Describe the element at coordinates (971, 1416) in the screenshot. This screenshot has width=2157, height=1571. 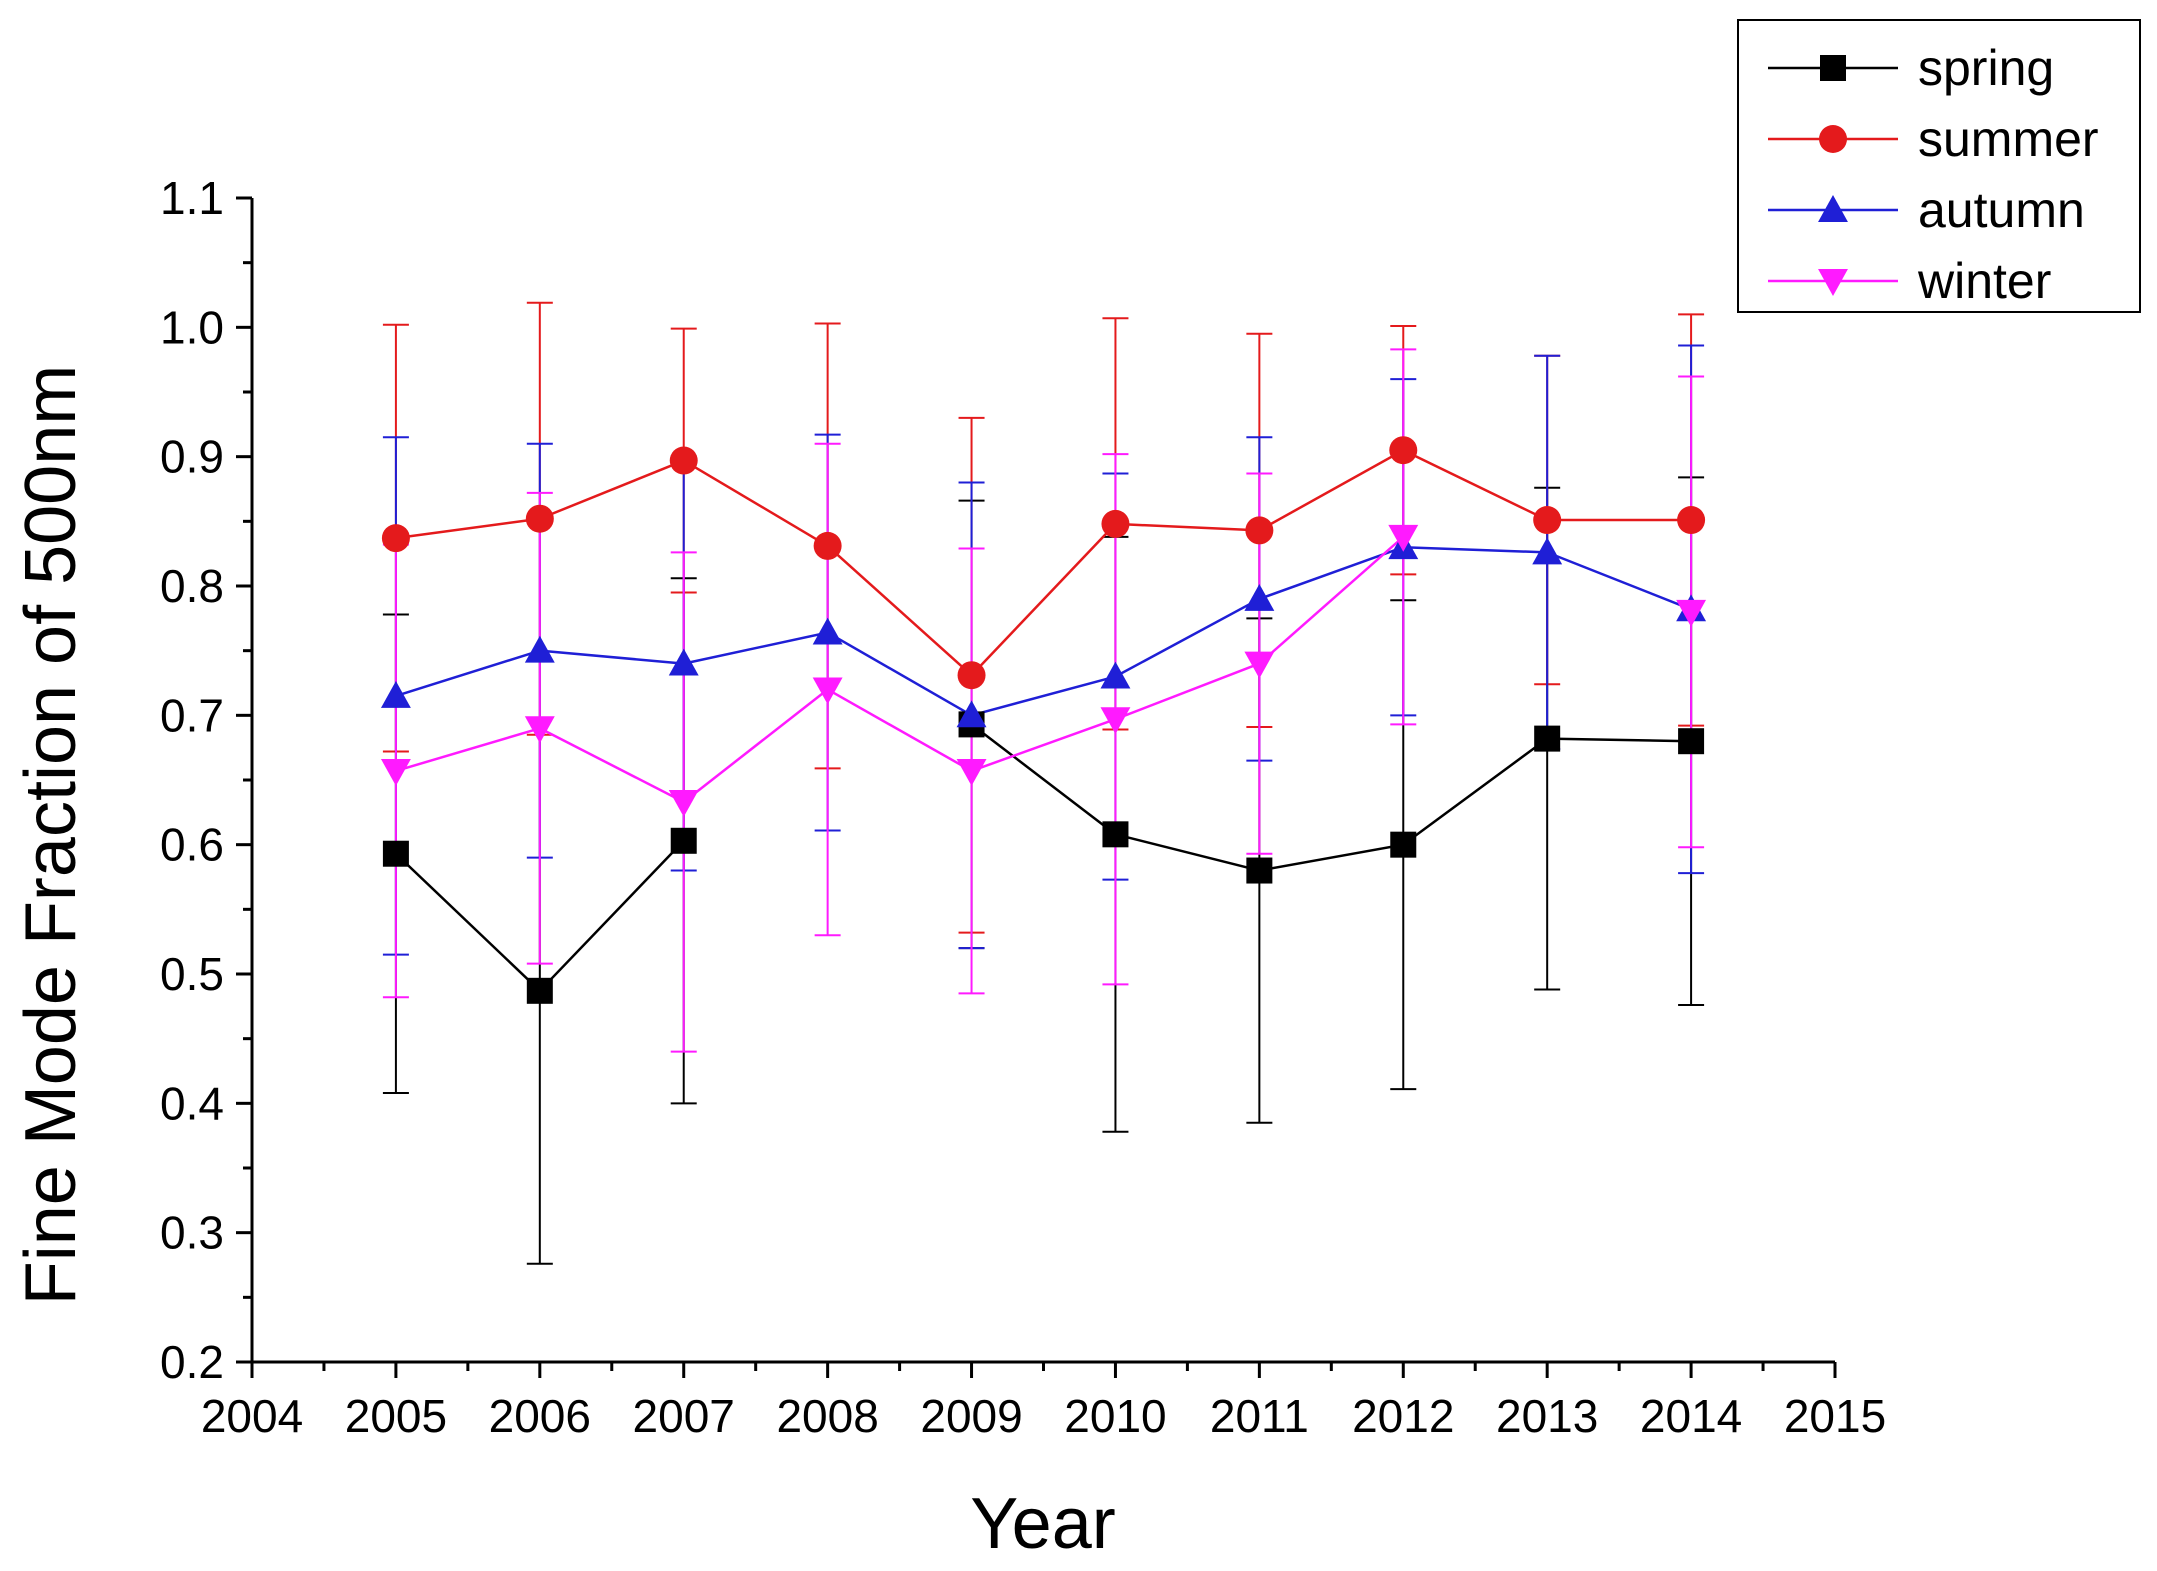
I see `x-tick-label: 2009` at that location.